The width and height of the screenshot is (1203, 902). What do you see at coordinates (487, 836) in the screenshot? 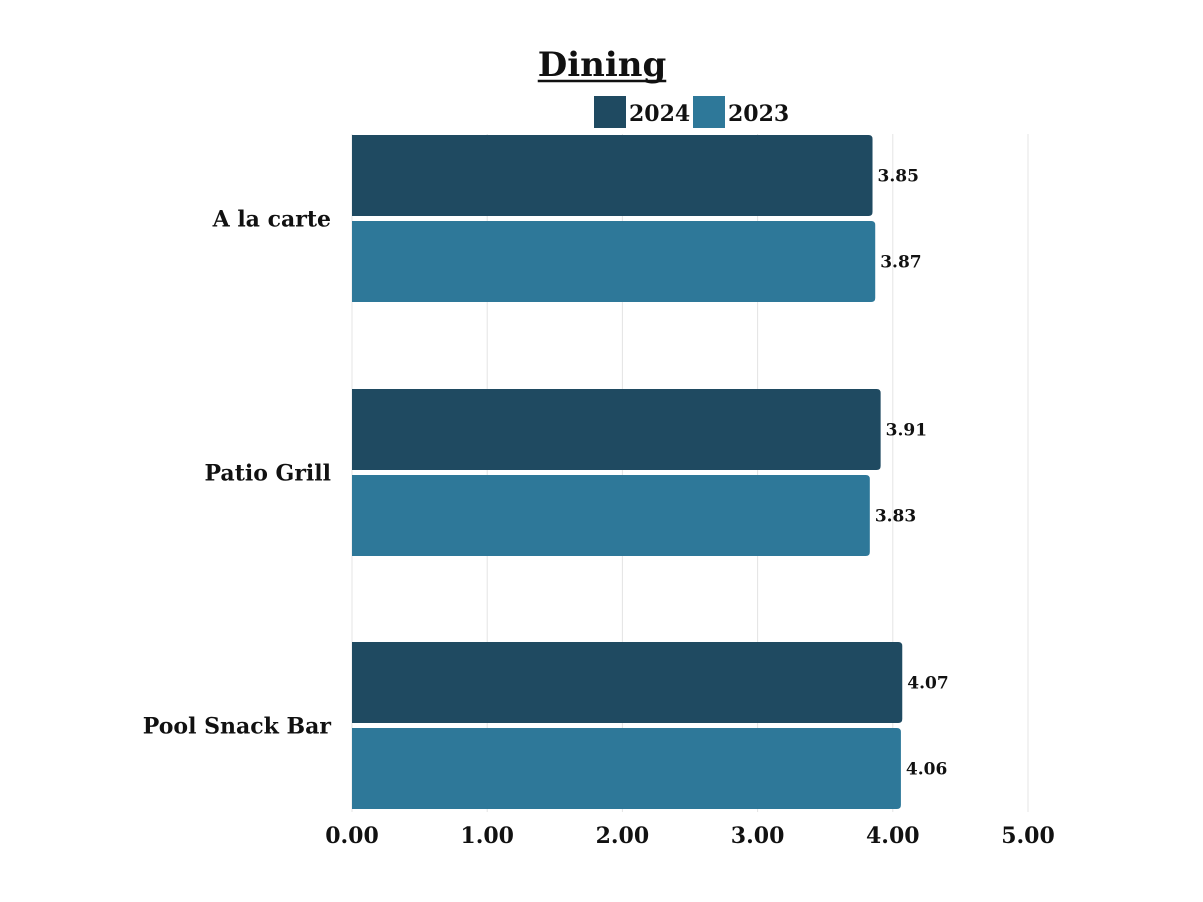
I see `x-tick-label: 1.00` at bounding box center [487, 836].